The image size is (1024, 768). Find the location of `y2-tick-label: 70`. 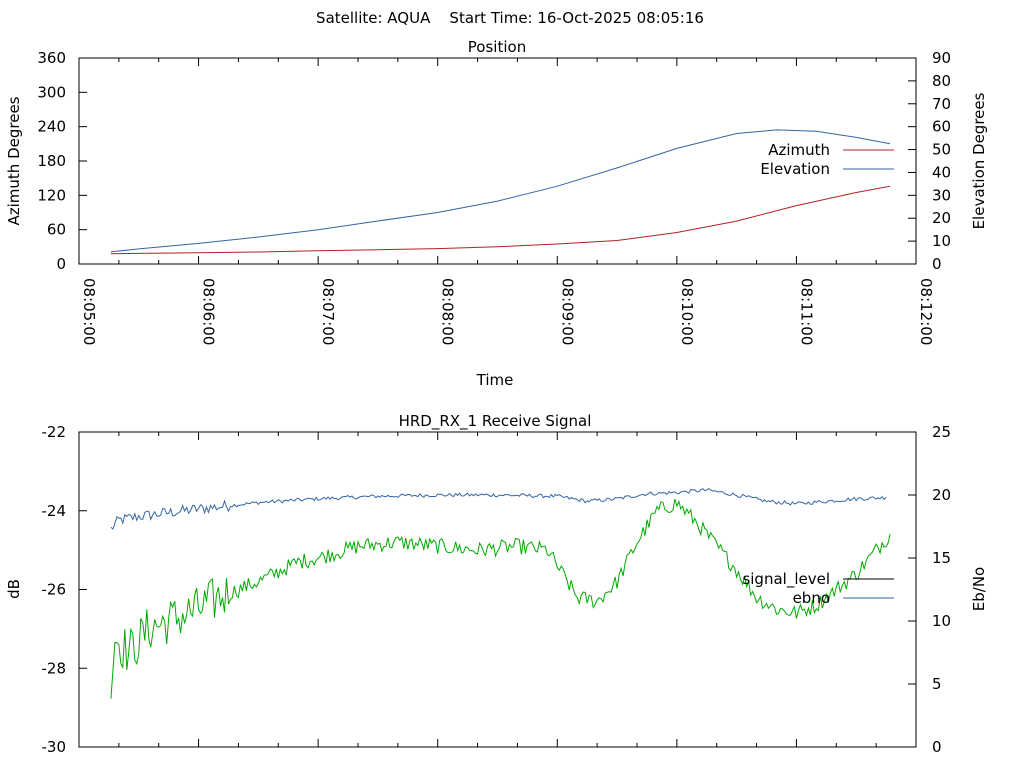

y2-tick-label: 70 is located at coordinates (941, 104).